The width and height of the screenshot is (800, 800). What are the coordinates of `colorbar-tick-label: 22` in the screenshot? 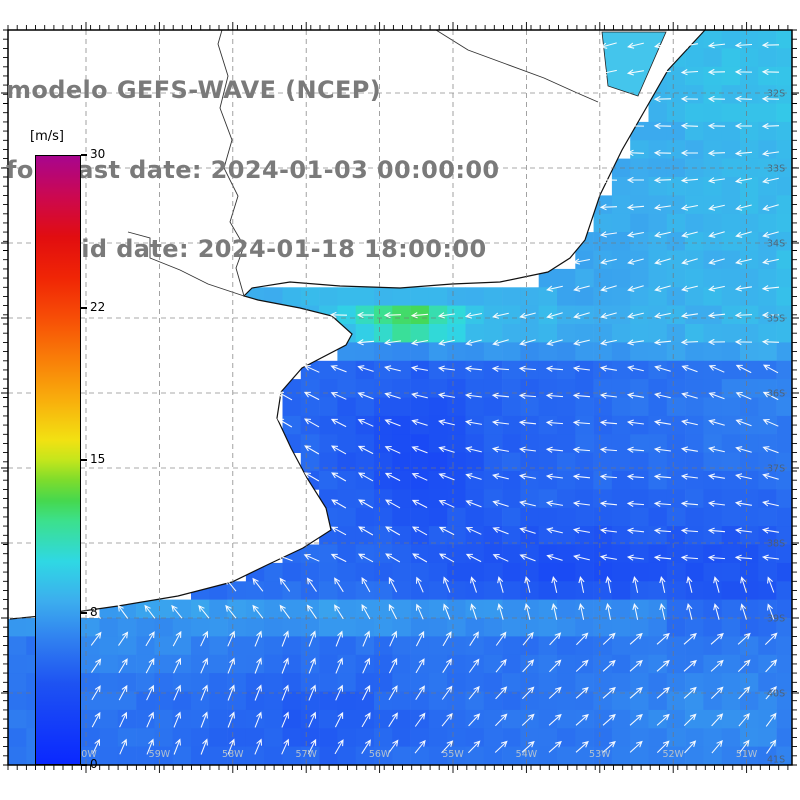 It's located at (98, 306).